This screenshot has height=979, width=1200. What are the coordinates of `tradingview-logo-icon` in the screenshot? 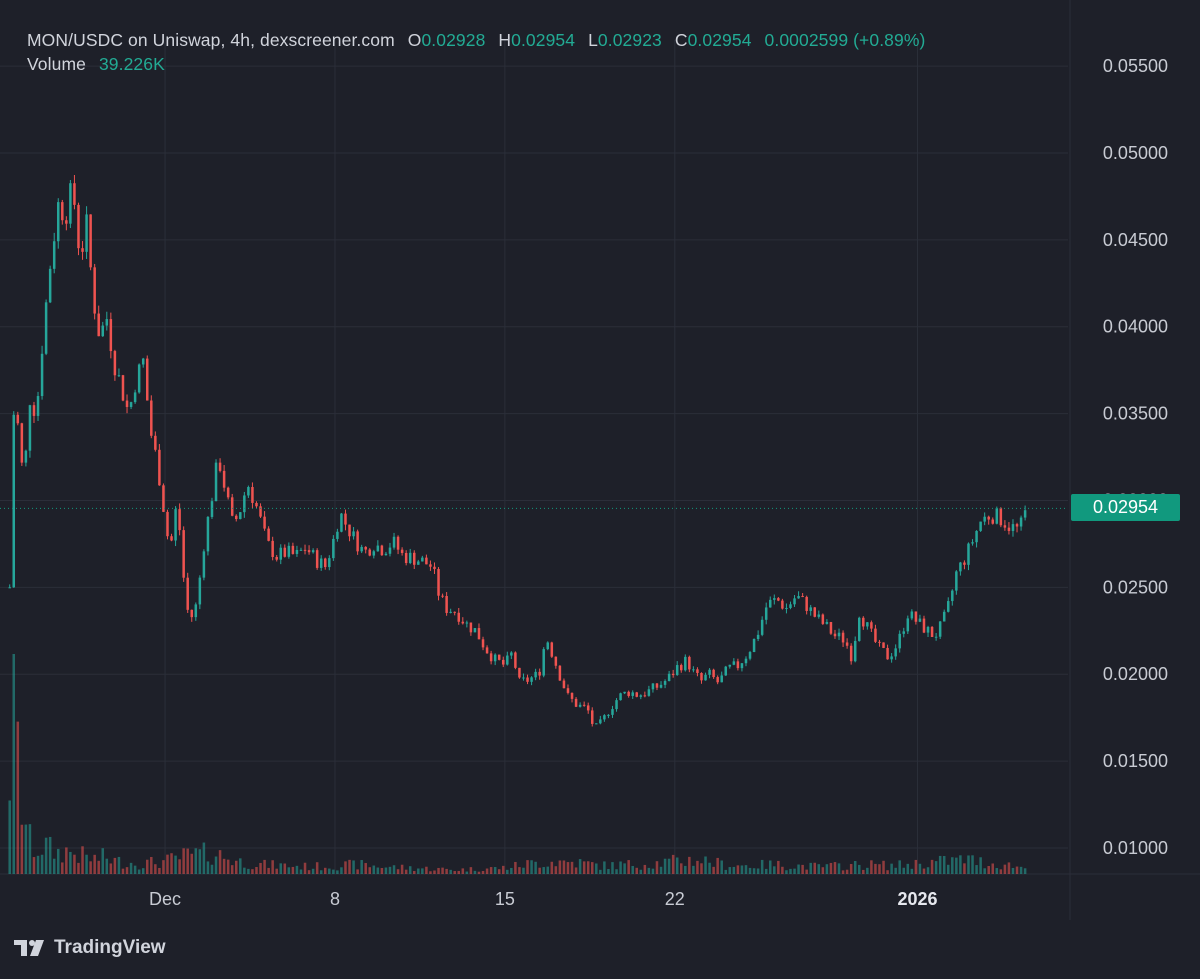 It's located at (29, 948).